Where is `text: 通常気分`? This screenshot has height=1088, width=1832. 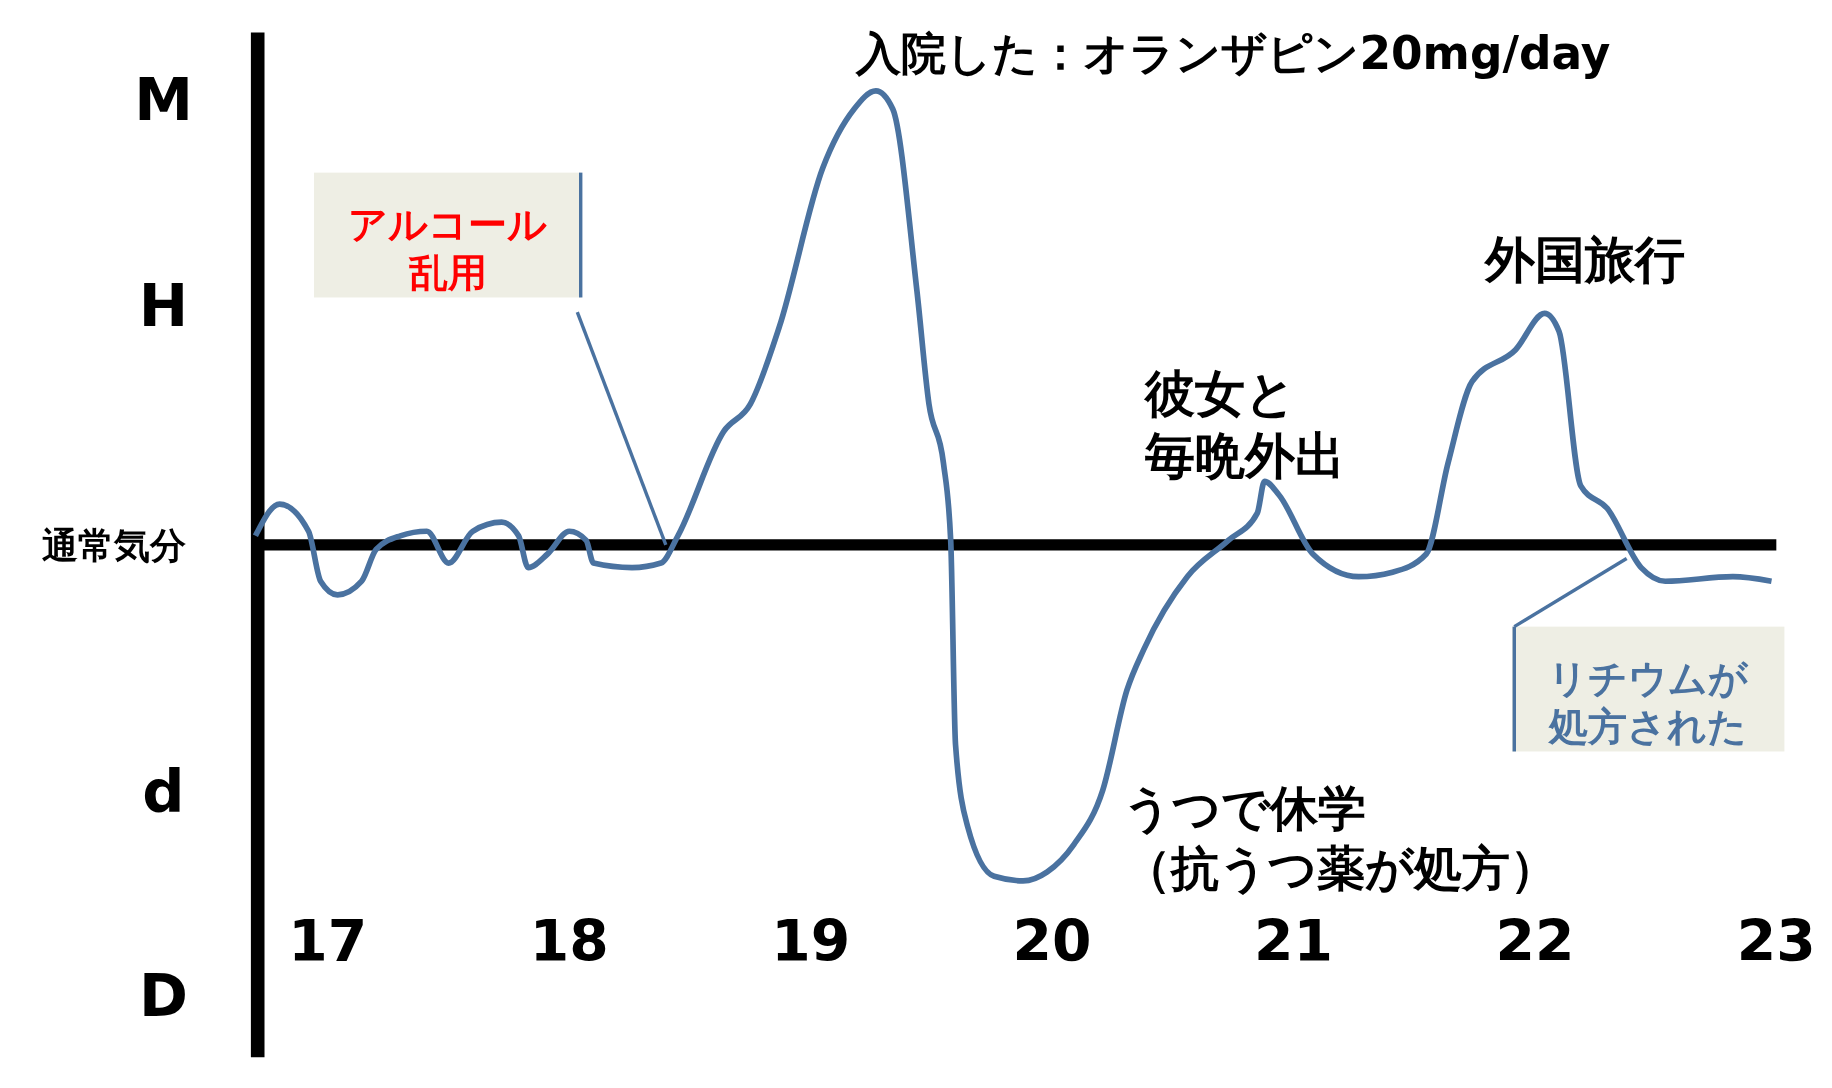
text: 通常気分 is located at coordinates (113, 545).